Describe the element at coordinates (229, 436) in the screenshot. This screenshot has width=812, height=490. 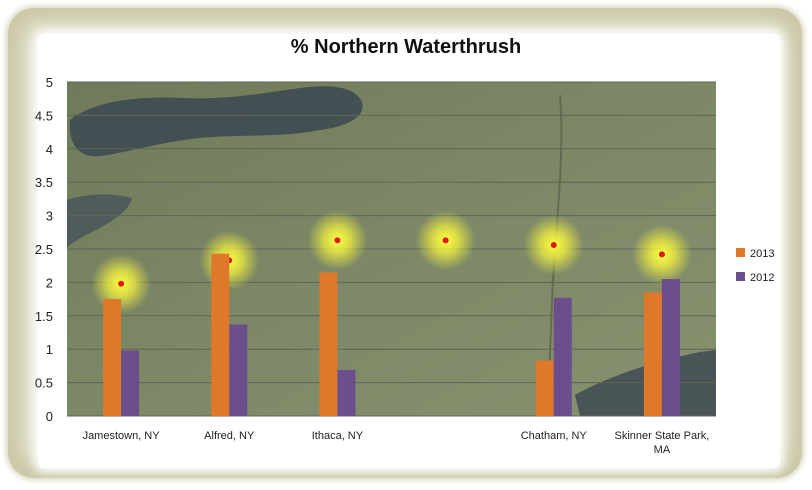
I see `x-tick-label: Alfred, NY` at that location.